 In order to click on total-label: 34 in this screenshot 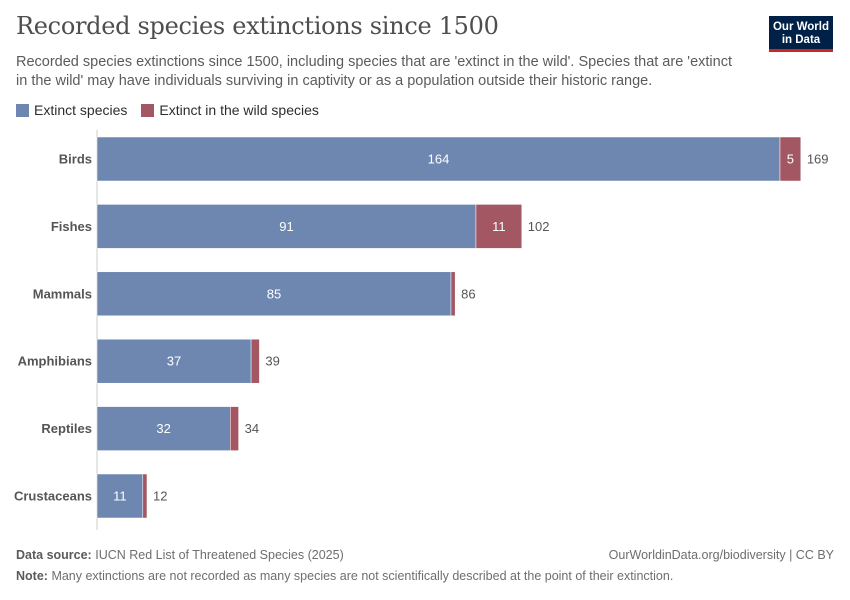, I will do `click(252, 428)`.